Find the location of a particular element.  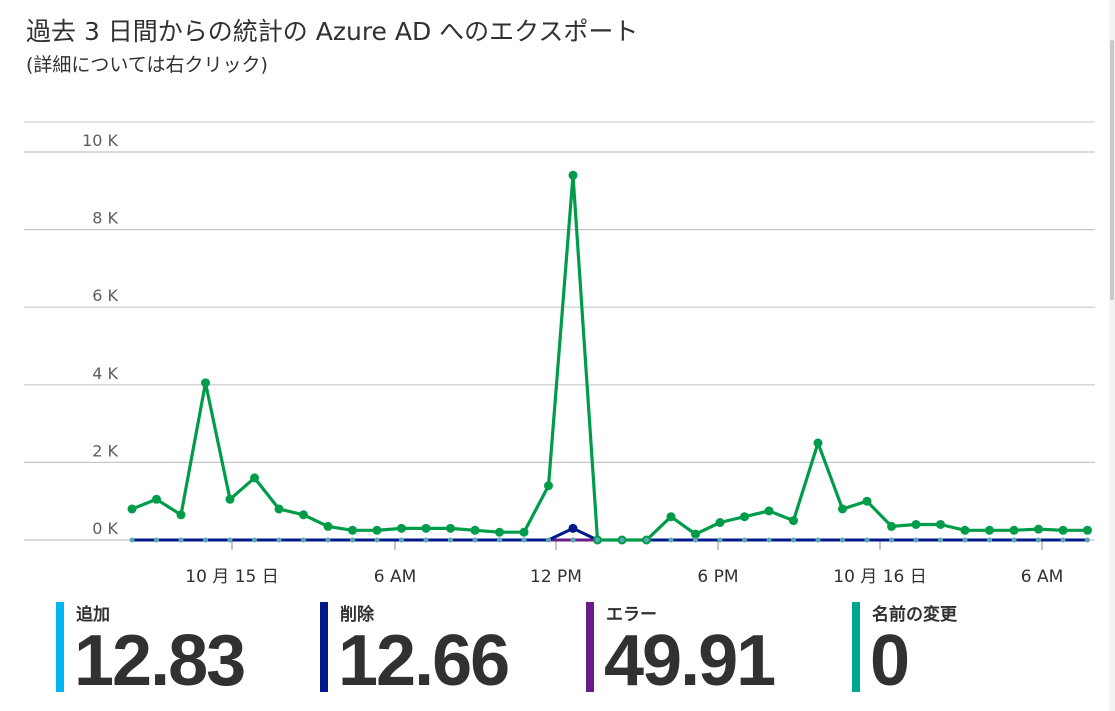

legend-color-bar-rename is located at coordinates (856, 647).